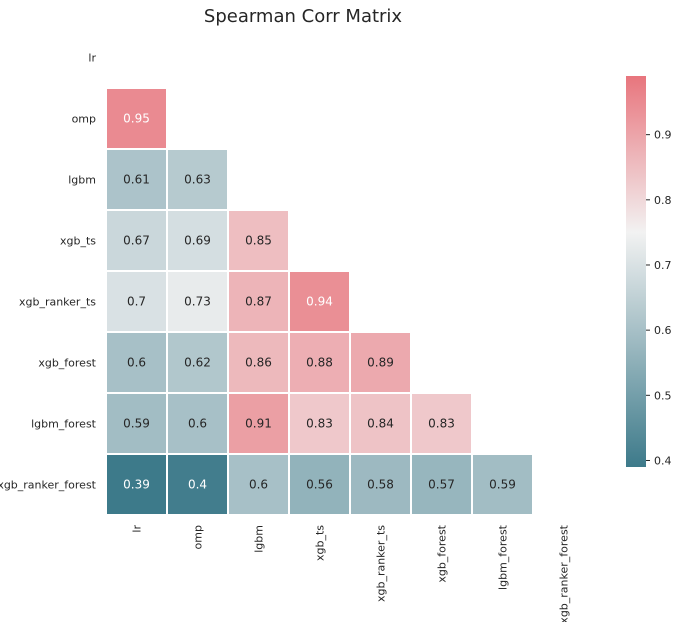 Image resolution: width=677 pixels, height=622 pixels. I want to click on colorbar: 0.4 0.5 0.6 0.7 0.8 0.9, so click(649, 271).